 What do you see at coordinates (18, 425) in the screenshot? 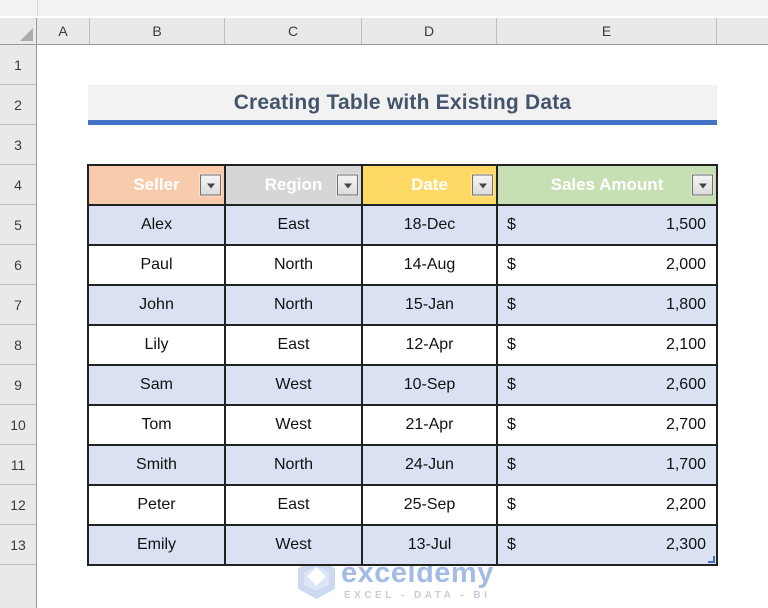
I see `row-header-10: 10` at bounding box center [18, 425].